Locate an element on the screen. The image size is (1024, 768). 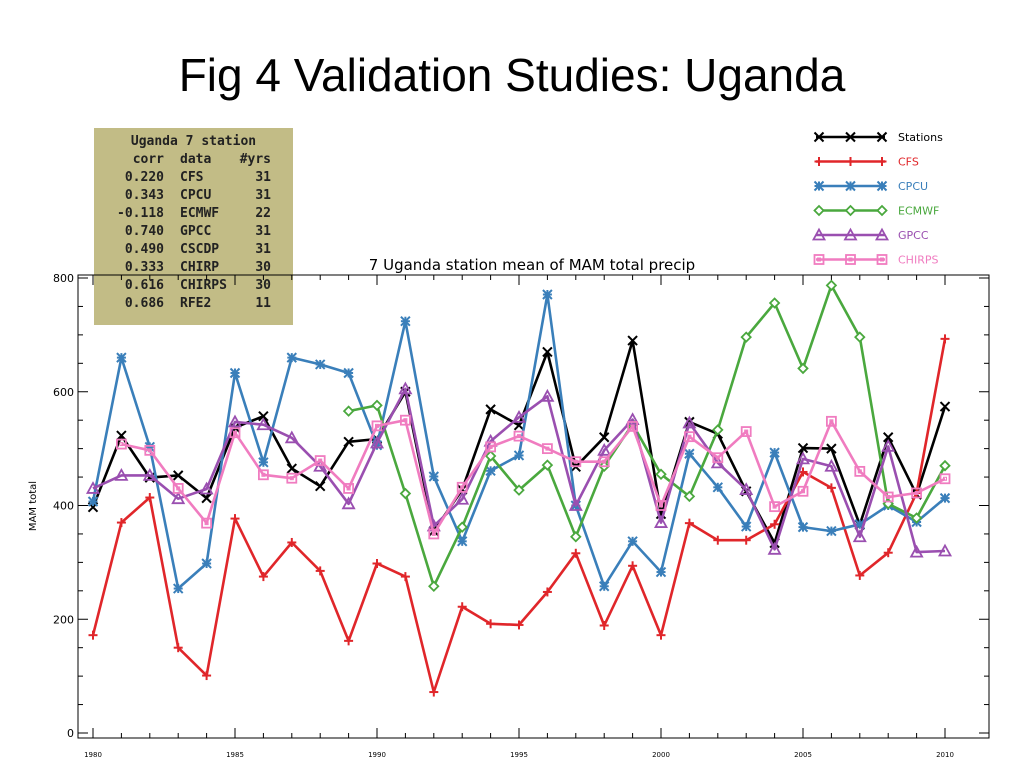
row-yrs: 30 is located at coordinates (263, 285).